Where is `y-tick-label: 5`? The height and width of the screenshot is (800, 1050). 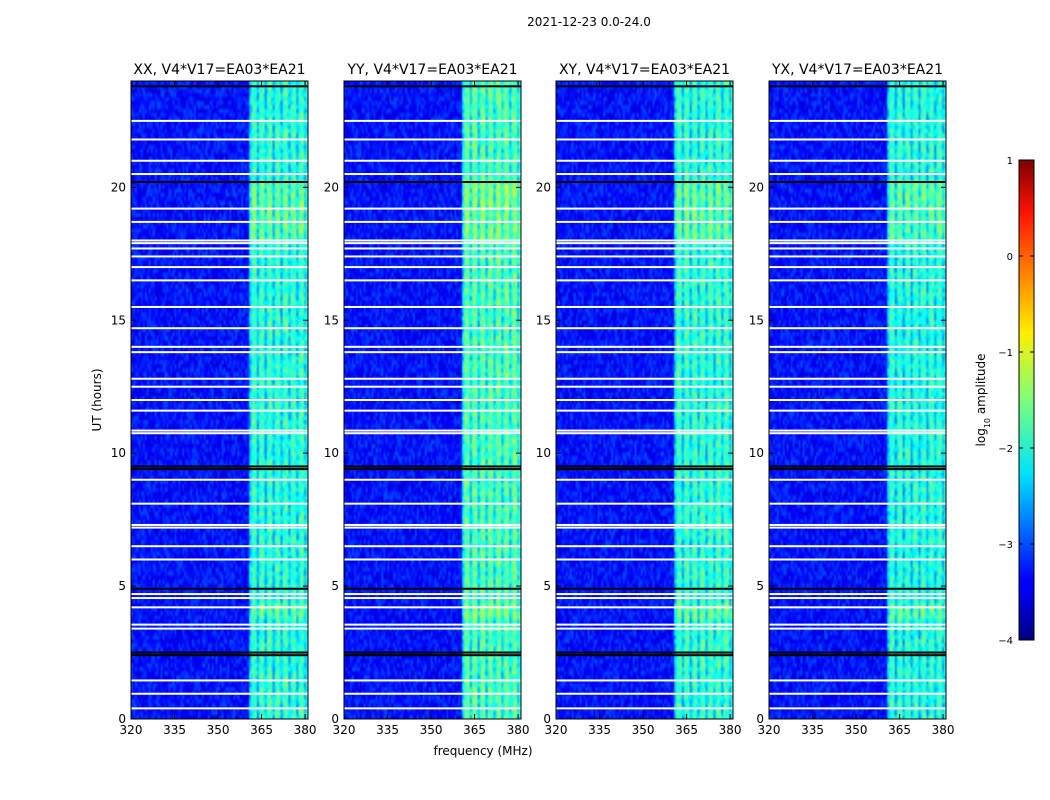 y-tick-label: 5 is located at coordinates (547, 586).